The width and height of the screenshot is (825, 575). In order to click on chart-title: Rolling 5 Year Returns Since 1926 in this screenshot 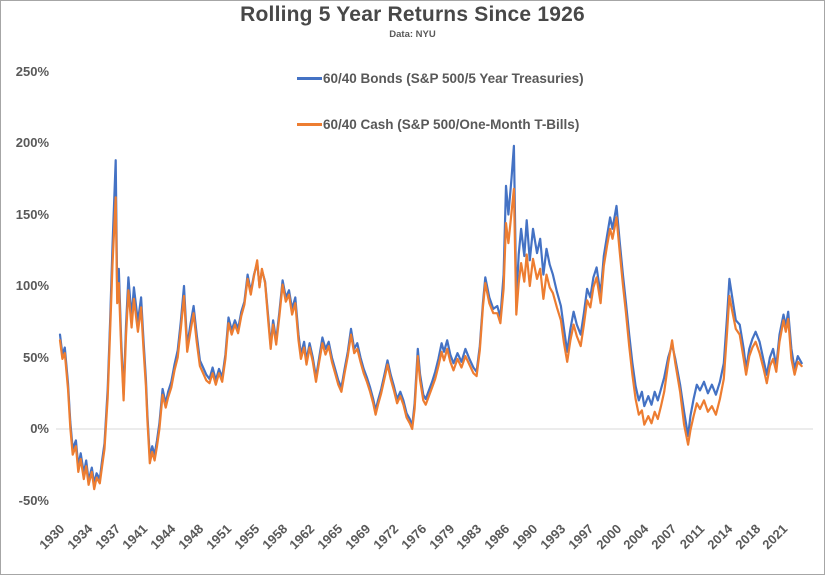, I will do `click(412, 14)`.